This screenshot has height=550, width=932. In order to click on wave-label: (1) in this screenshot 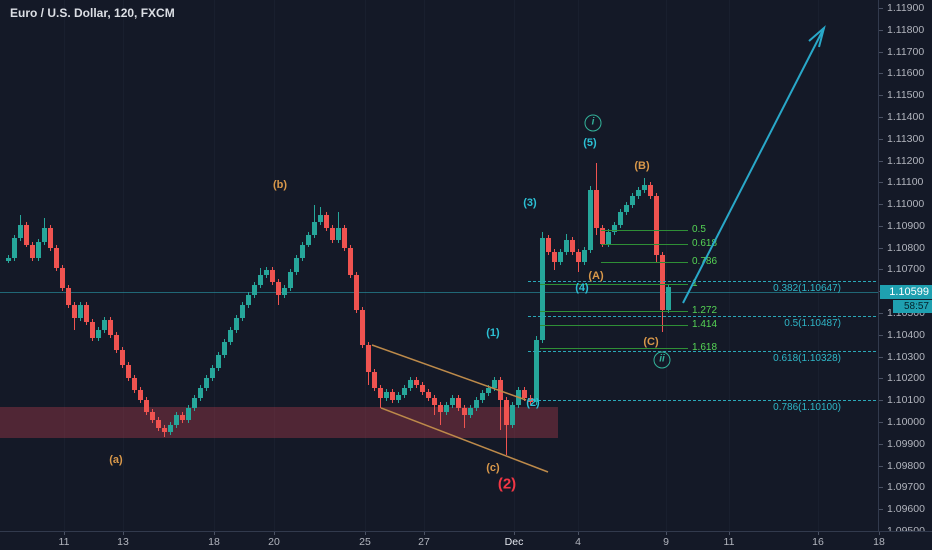, I will do `click(493, 333)`.